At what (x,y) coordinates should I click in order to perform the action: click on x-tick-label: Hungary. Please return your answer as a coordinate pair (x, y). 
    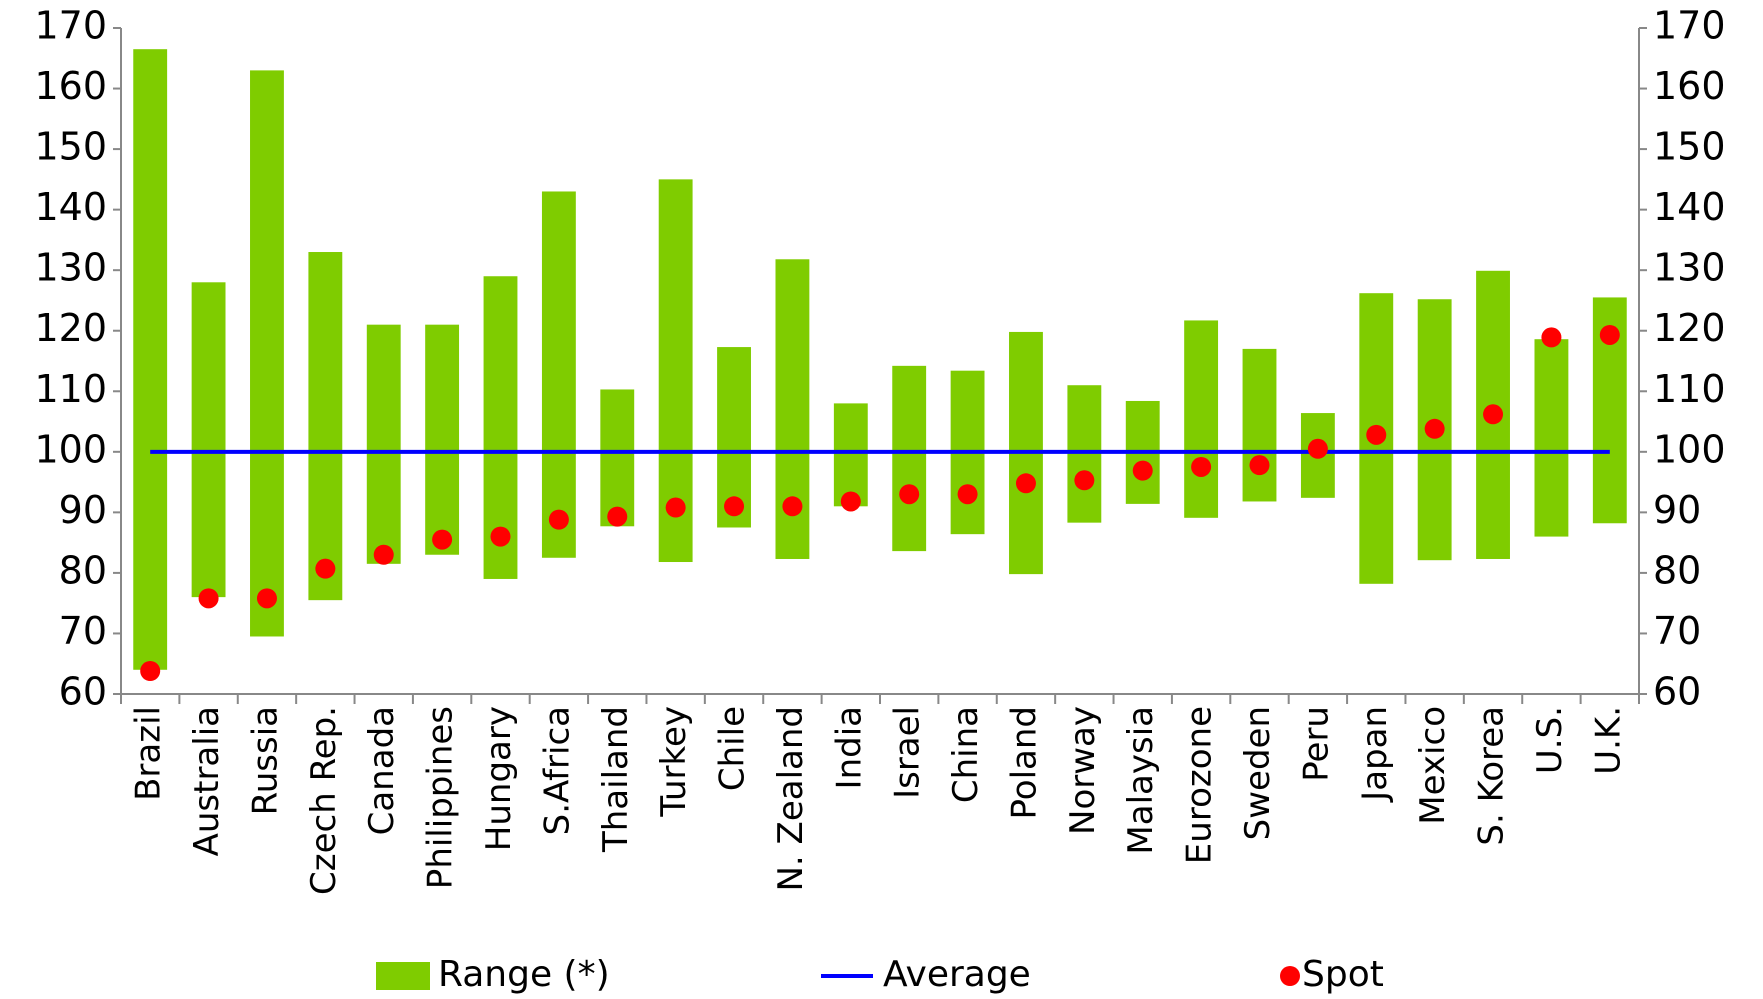
    Looking at the image, I should click on (499, 778).